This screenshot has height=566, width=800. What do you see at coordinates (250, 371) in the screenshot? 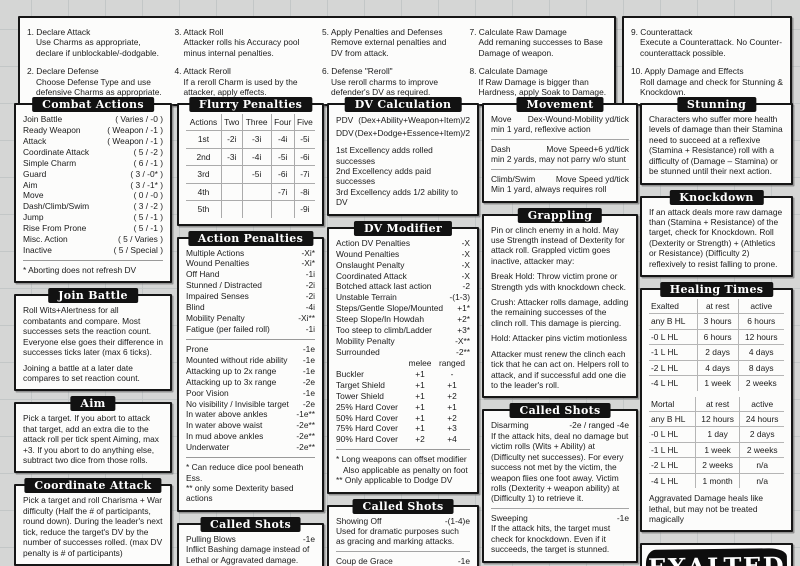
I see `penalty-row: Attacking up to 2x range -1e` at bounding box center [250, 371].